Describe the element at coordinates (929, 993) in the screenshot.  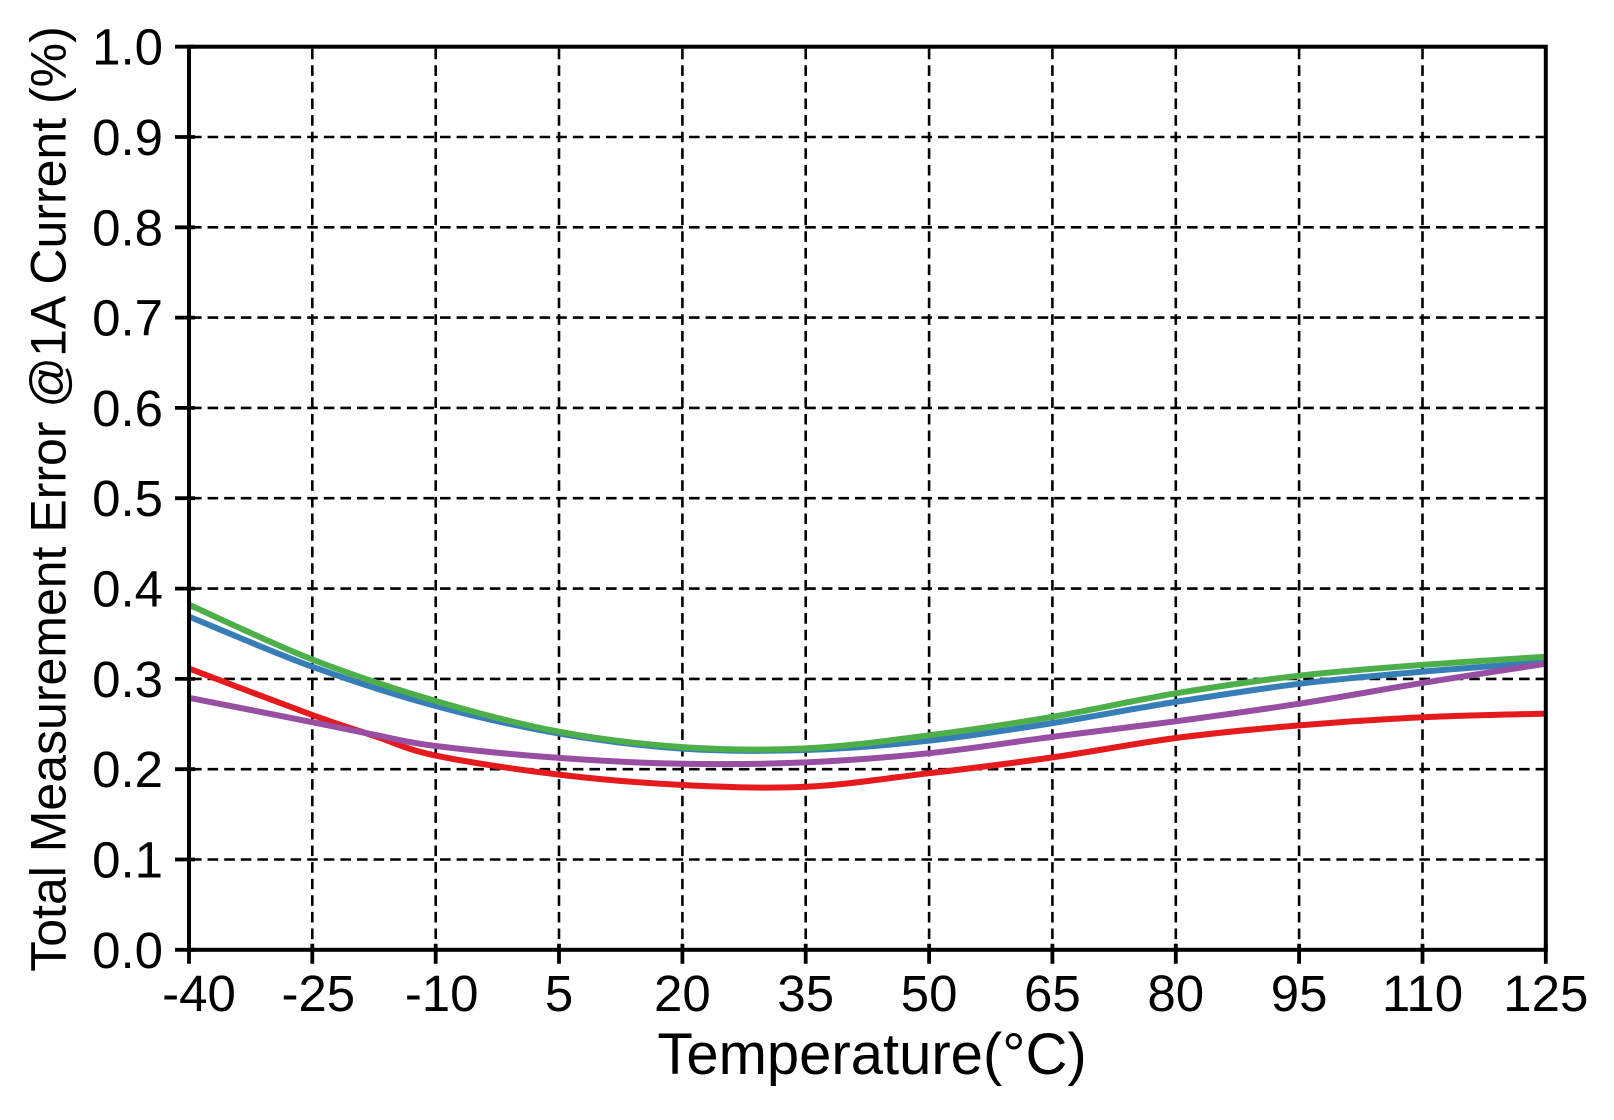
I see `svg-text: 50` at that location.